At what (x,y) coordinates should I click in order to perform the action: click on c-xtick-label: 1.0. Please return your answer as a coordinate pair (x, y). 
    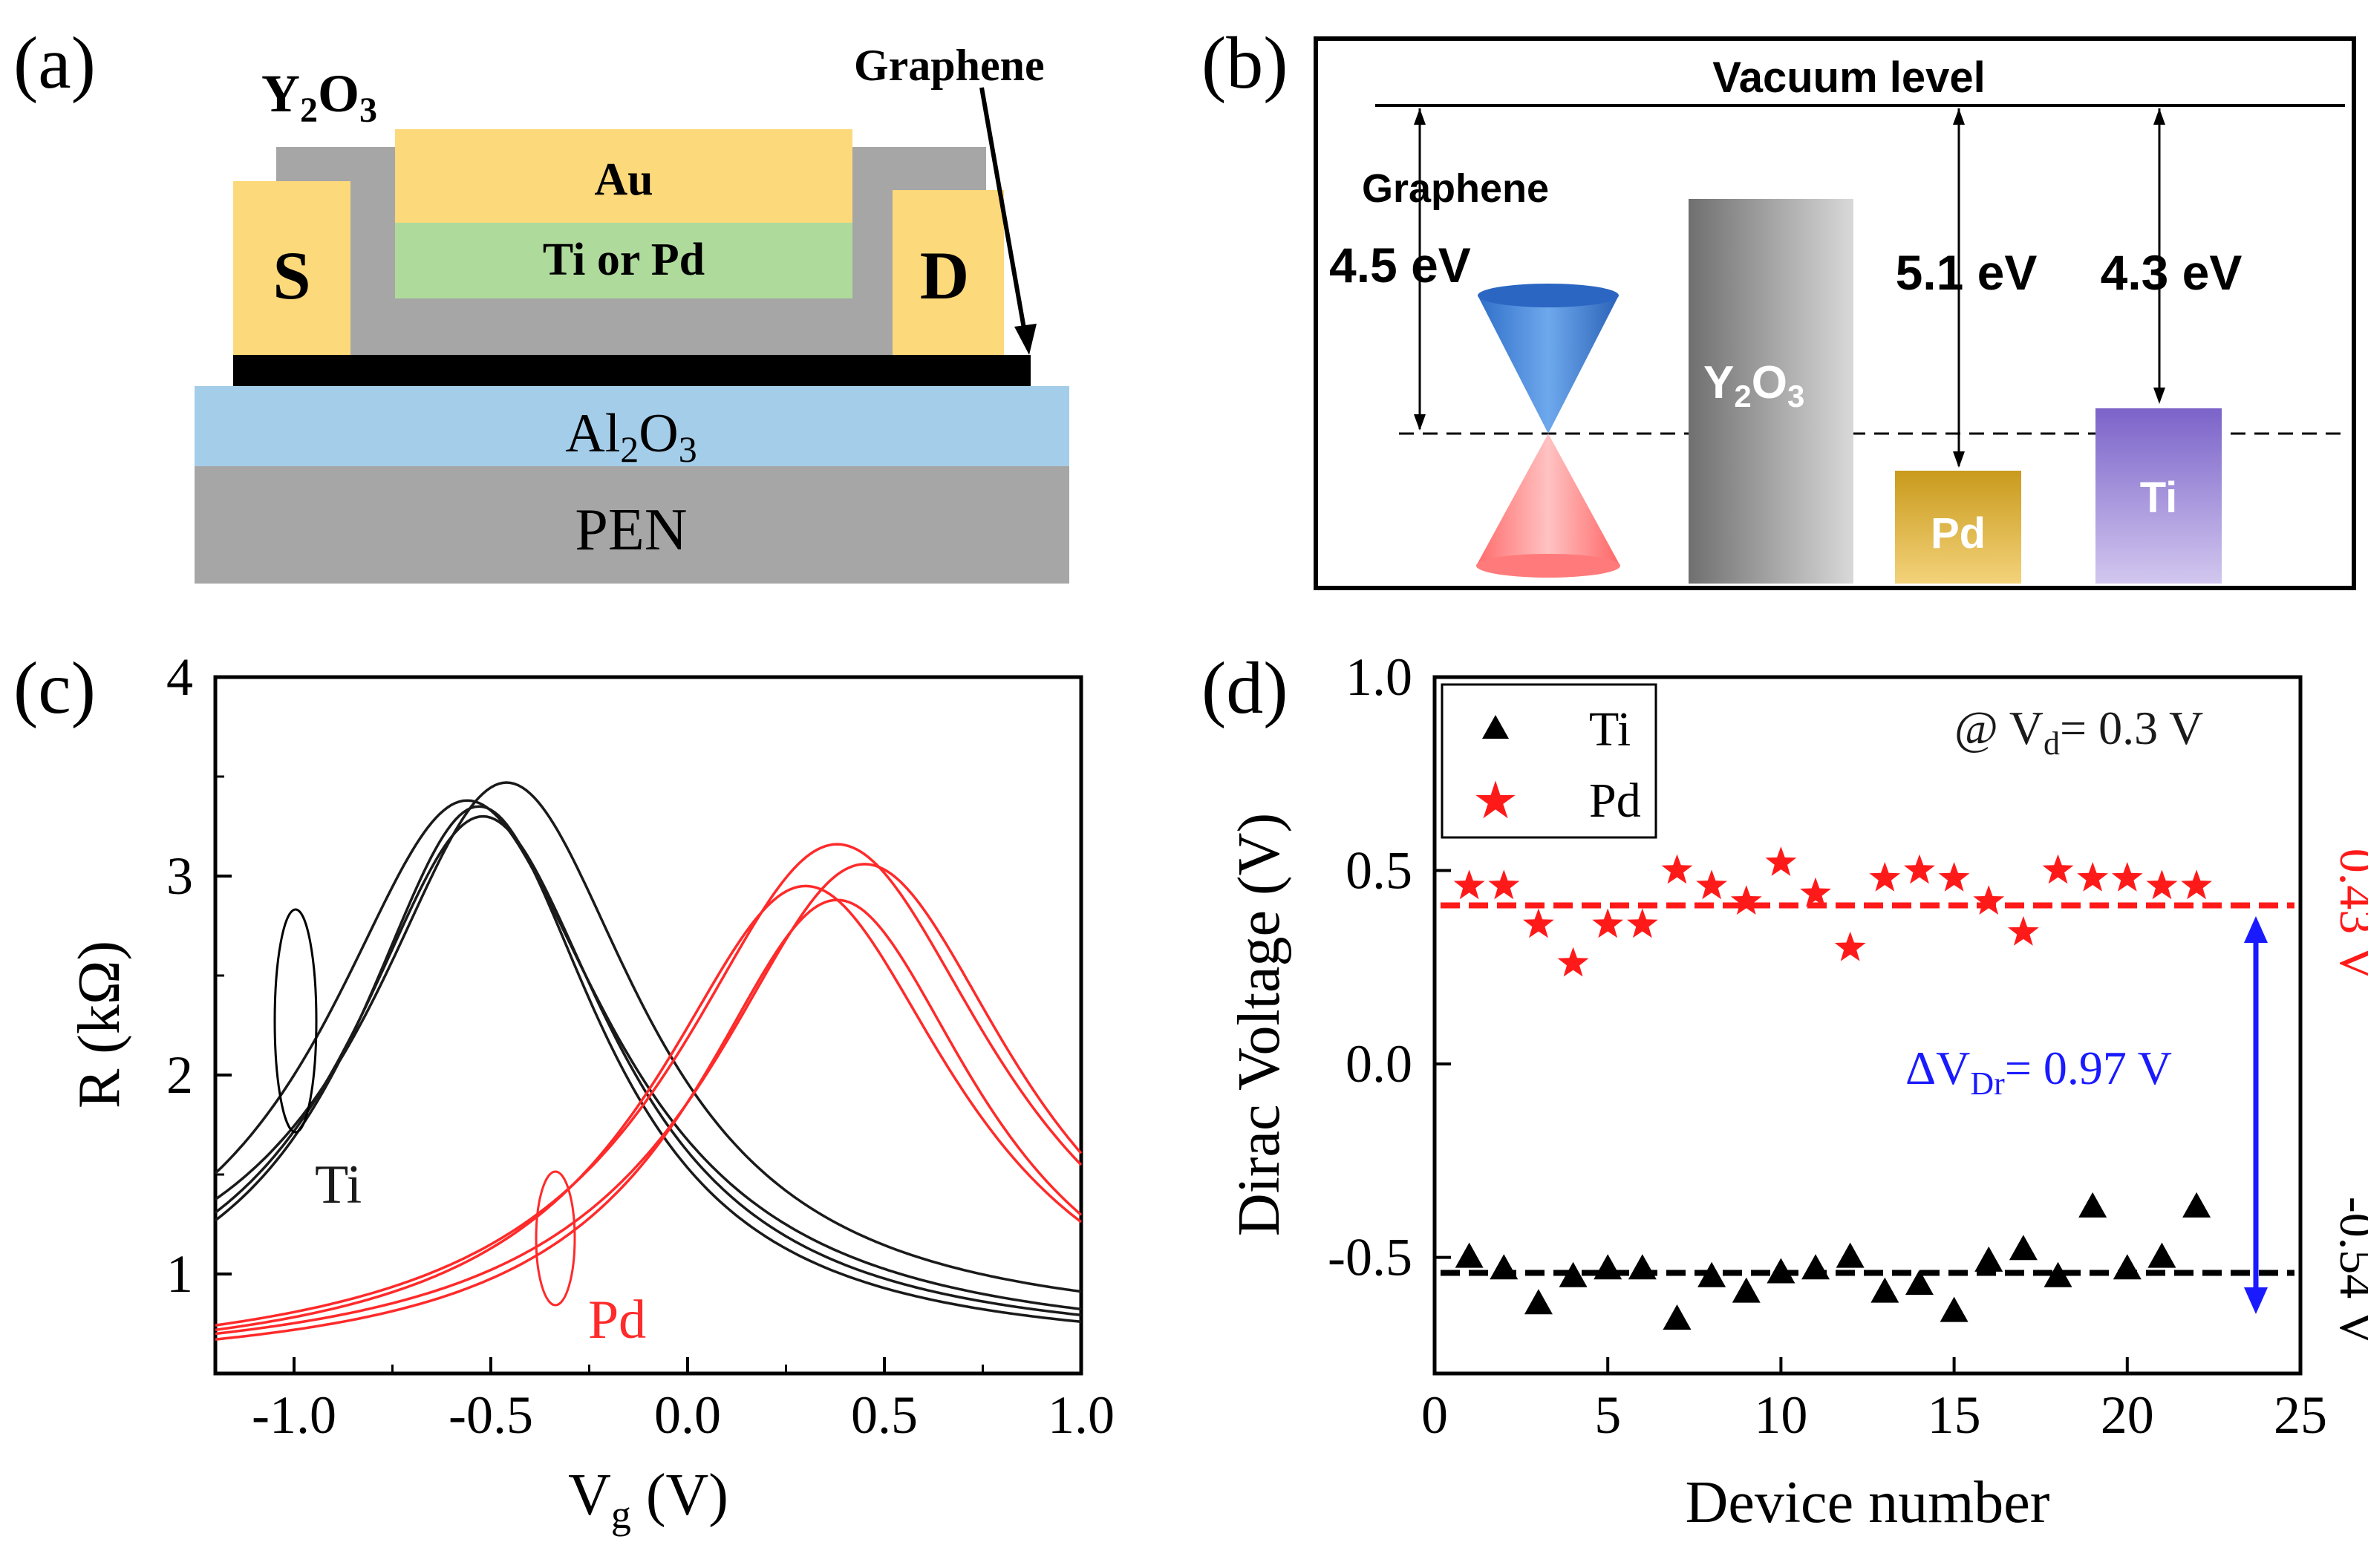
    Looking at the image, I should click on (1081, 1415).